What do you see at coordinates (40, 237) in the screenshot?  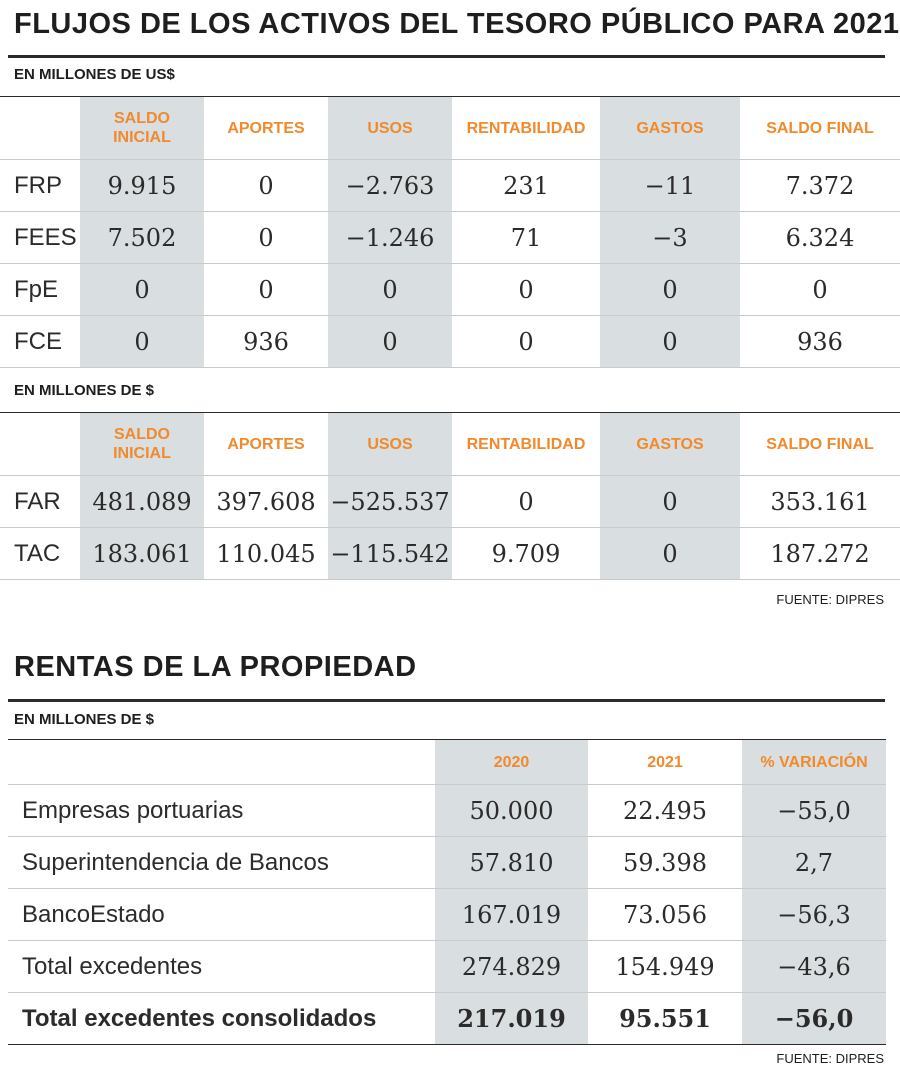 I see `row-label: FEES` at bounding box center [40, 237].